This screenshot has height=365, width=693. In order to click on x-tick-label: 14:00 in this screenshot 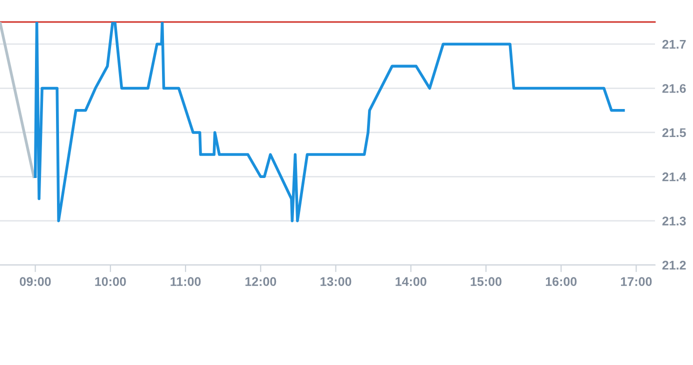, I will do `click(411, 281)`.